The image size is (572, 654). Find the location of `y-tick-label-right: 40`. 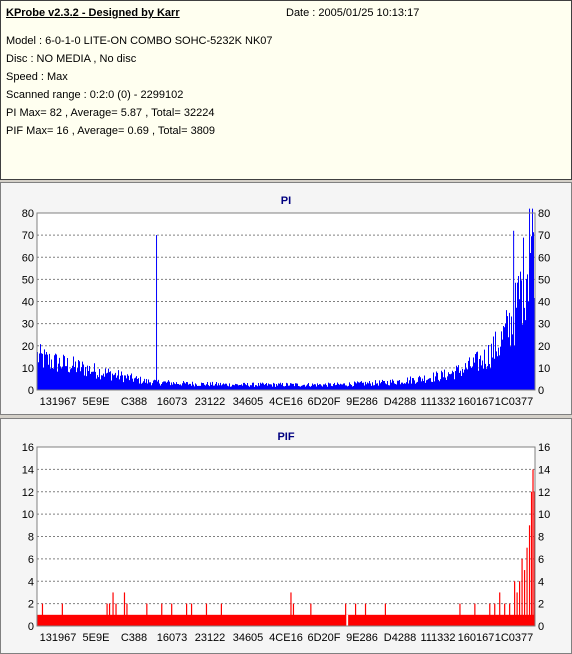

y-tick-label-right: 40 is located at coordinates (544, 303).